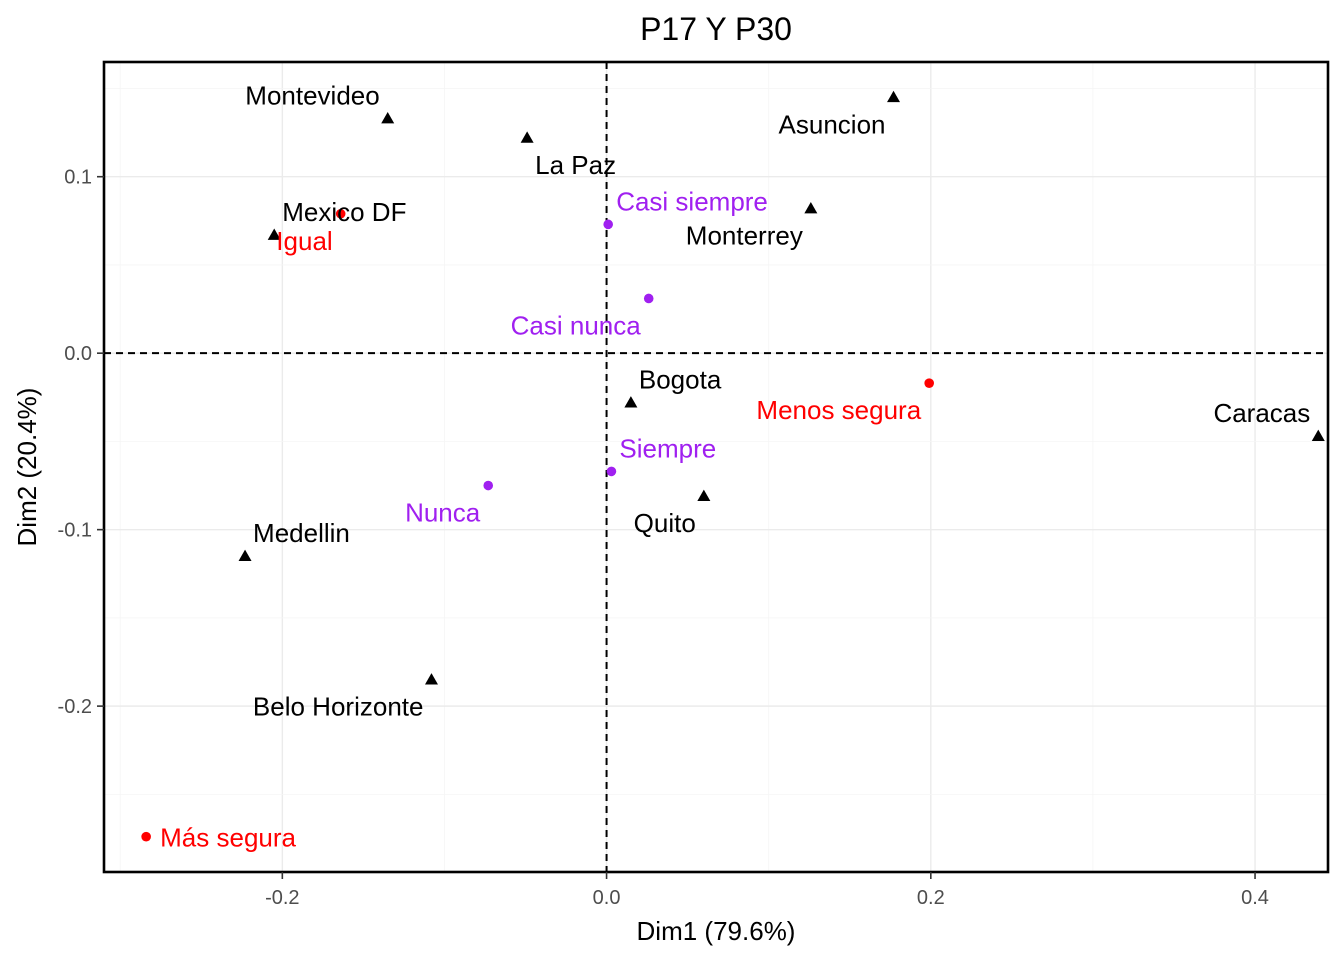 Image resolution: width=1344 pixels, height=960 pixels. I want to click on y-tick-label: 0.0, so click(78, 354).